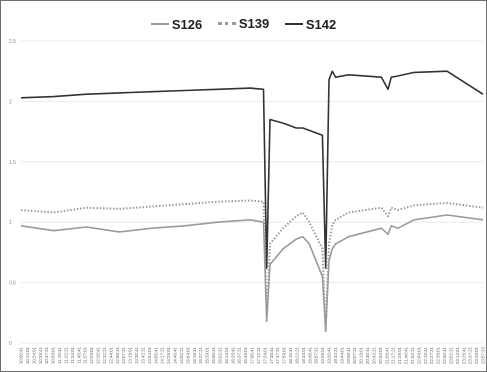 This screenshot has height=372, width=487. What do you see at coordinates (470, 355) in the screenshot?
I see `x-tick-label-70: 23:37:21` at bounding box center [470, 355].